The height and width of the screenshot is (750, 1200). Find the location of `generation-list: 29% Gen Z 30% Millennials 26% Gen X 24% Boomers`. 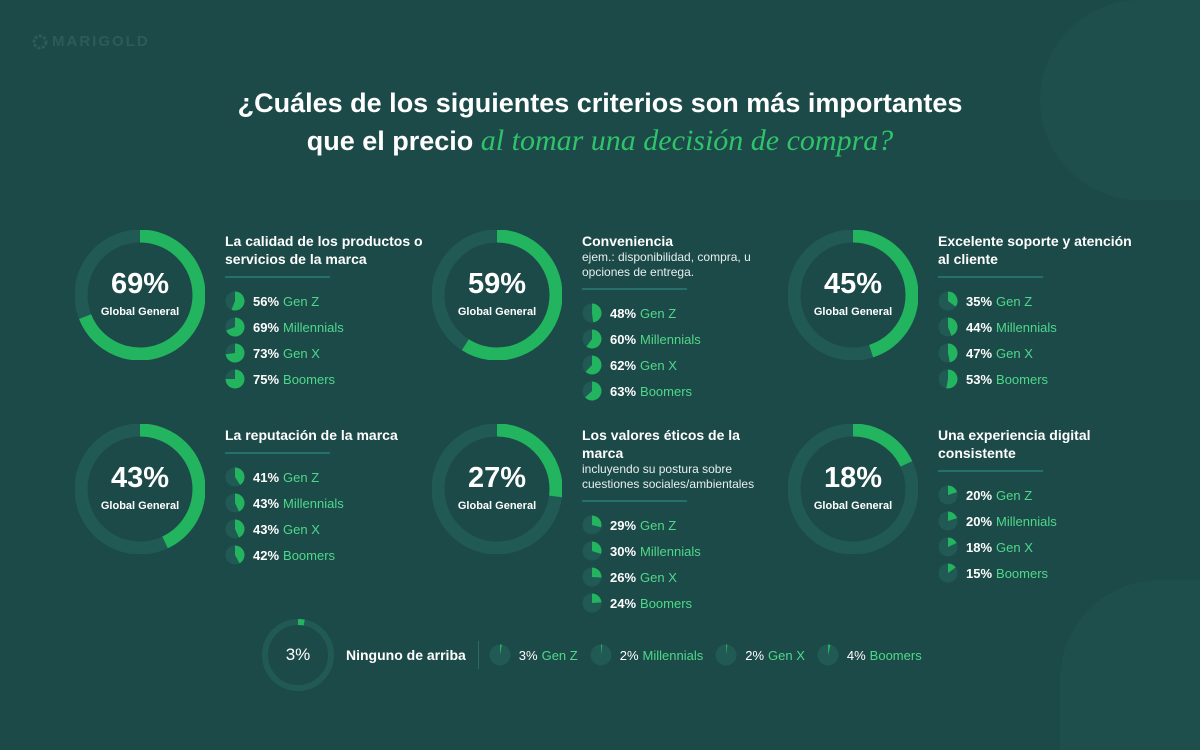

generation-list: 29% Gen Z 30% Millennials 26% Gen X 24% Boomers is located at coordinates (682, 564).